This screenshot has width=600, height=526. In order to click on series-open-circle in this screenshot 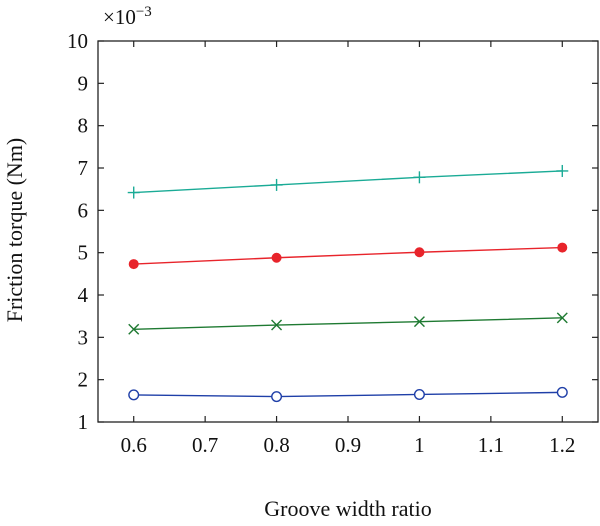, I will do `click(348, 394)`.